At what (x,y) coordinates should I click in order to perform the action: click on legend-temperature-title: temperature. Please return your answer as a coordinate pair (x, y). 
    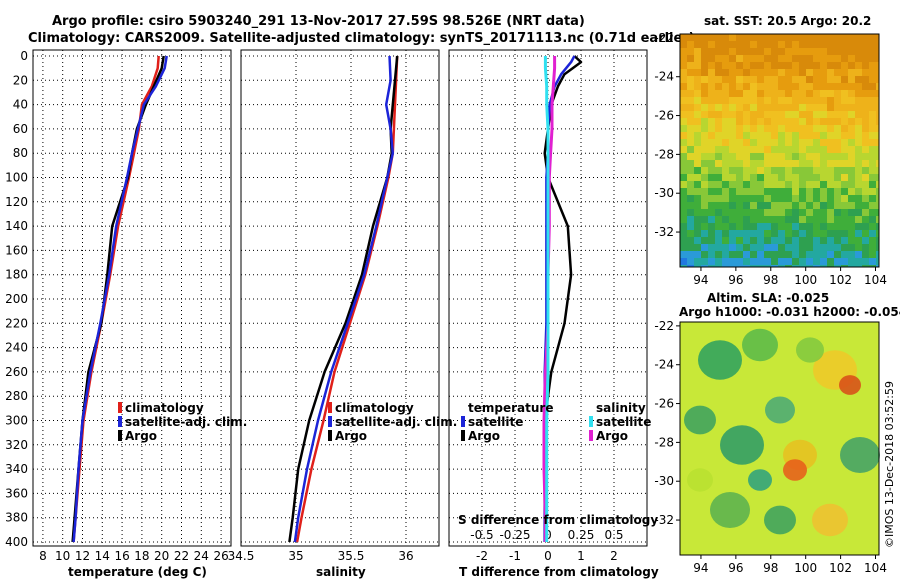
    Looking at the image, I should click on (510, 408).